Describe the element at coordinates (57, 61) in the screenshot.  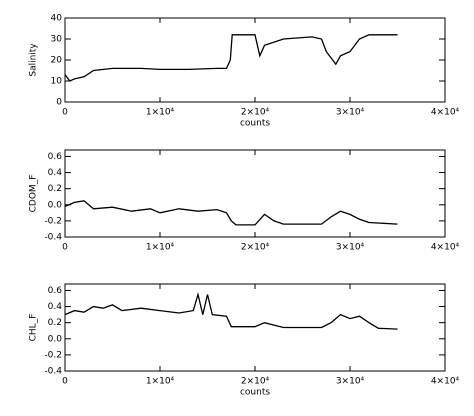
I see `y-tick-label: 20` at that location.